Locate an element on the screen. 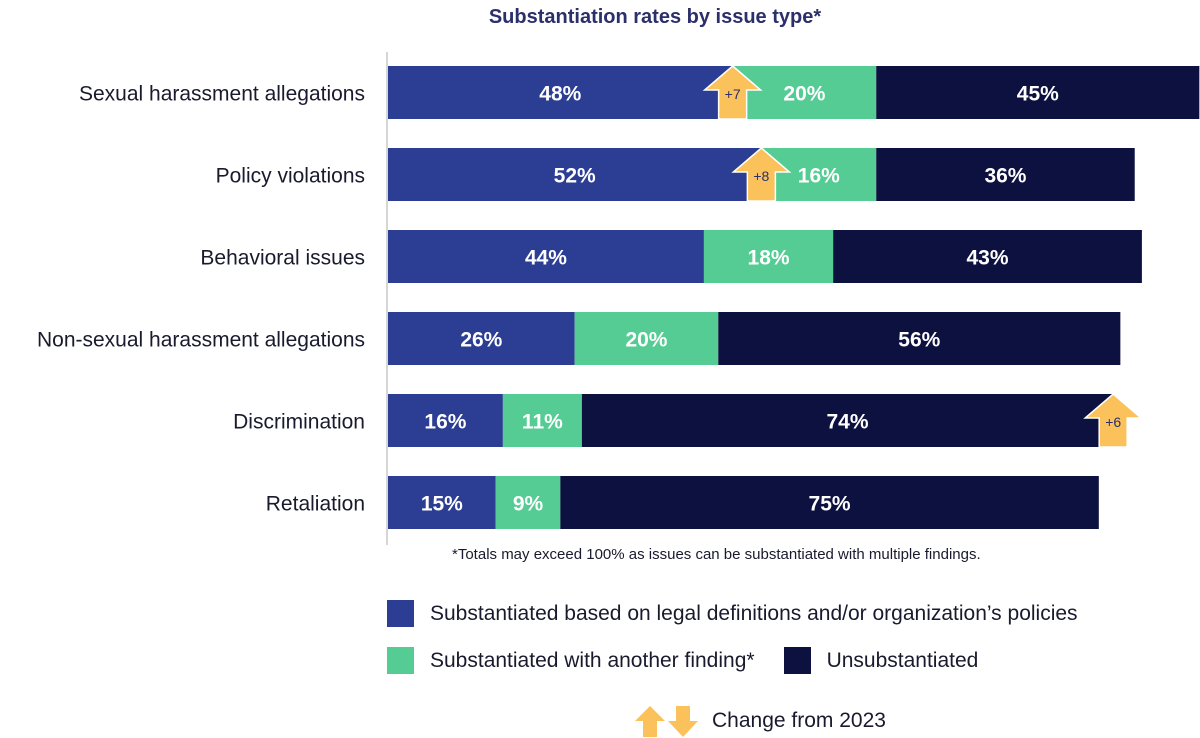 The image size is (1200, 738). bar-policy-violations-substantiated-based-on-l is located at coordinates (575, 174).